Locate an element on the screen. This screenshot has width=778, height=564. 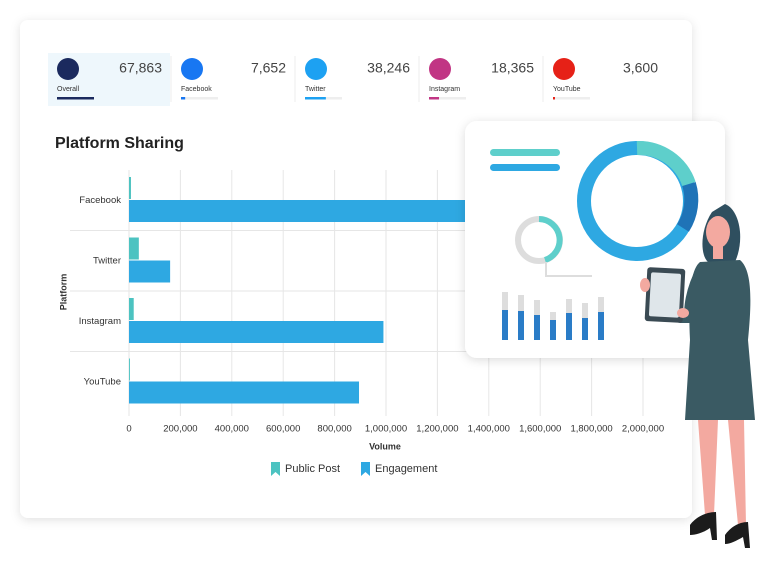
x-tick-label: 1,400,000 is located at coordinates (489, 429).